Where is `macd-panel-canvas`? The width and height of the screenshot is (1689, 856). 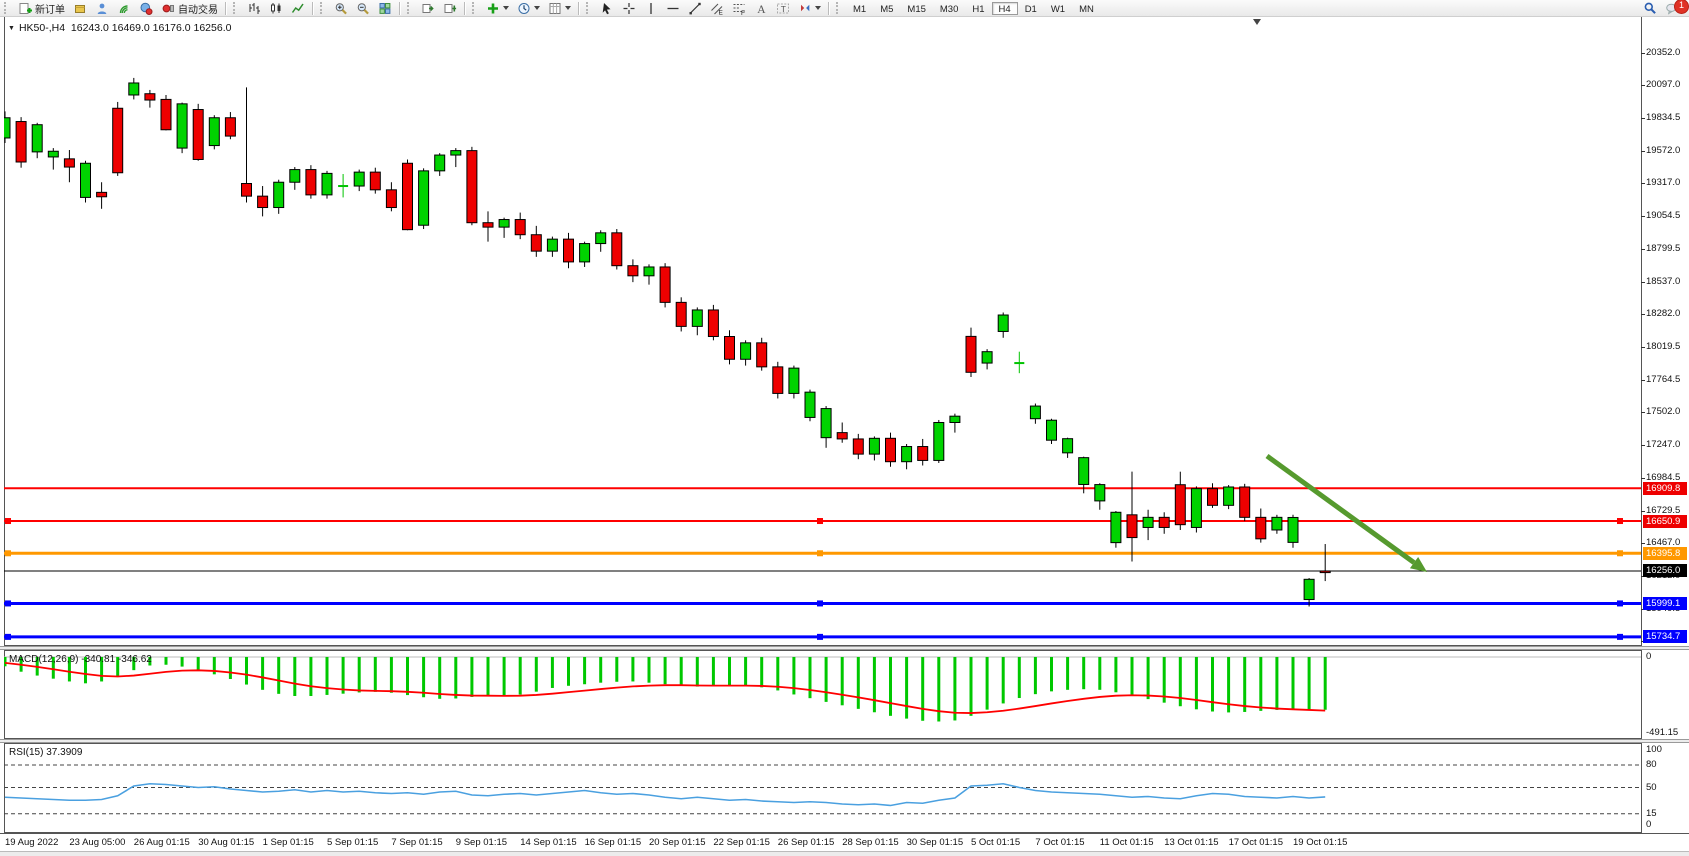
macd-panel-canvas is located at coordinates (823, 694).